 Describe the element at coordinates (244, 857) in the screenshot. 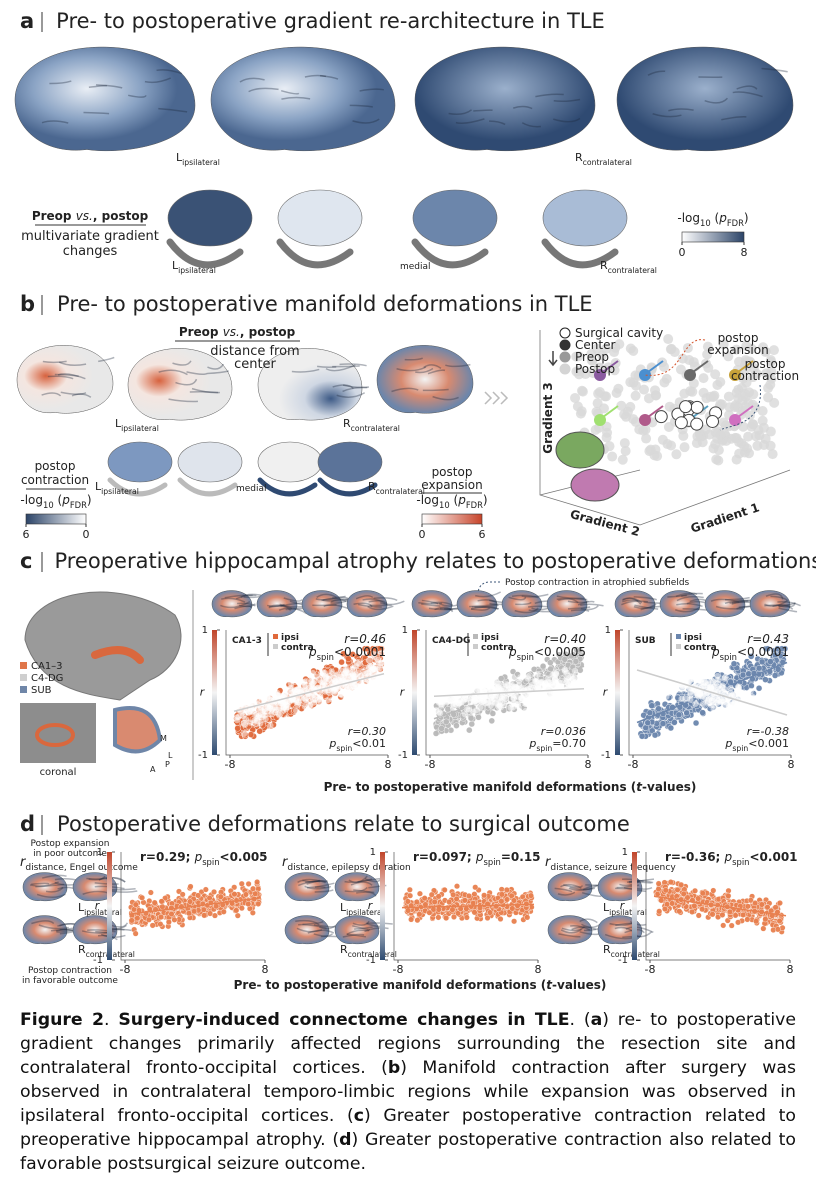

I see `text-part: <0.005` at that location.